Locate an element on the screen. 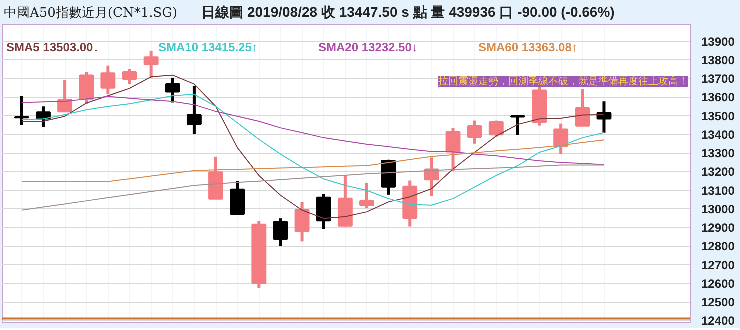 Image resolution: width=740 pixels, height=330 pixels. y-tick-label: 13800 is located at coordinates (719, 60).